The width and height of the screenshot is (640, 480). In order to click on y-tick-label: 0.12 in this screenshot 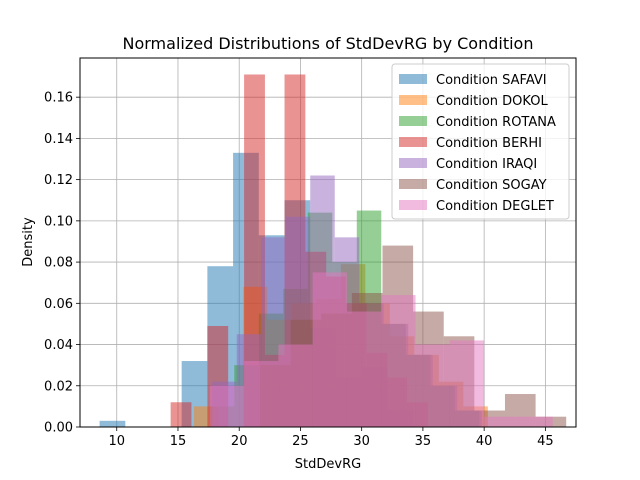, I will do `click(58, 180)`.